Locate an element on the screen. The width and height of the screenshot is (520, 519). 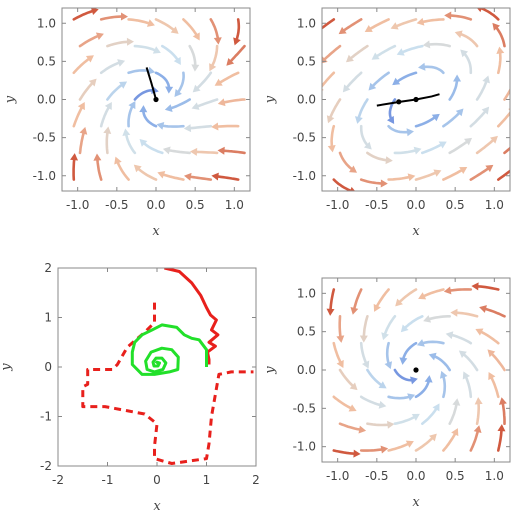
x-tick-label: 1 is located at coordinates (207, 480).